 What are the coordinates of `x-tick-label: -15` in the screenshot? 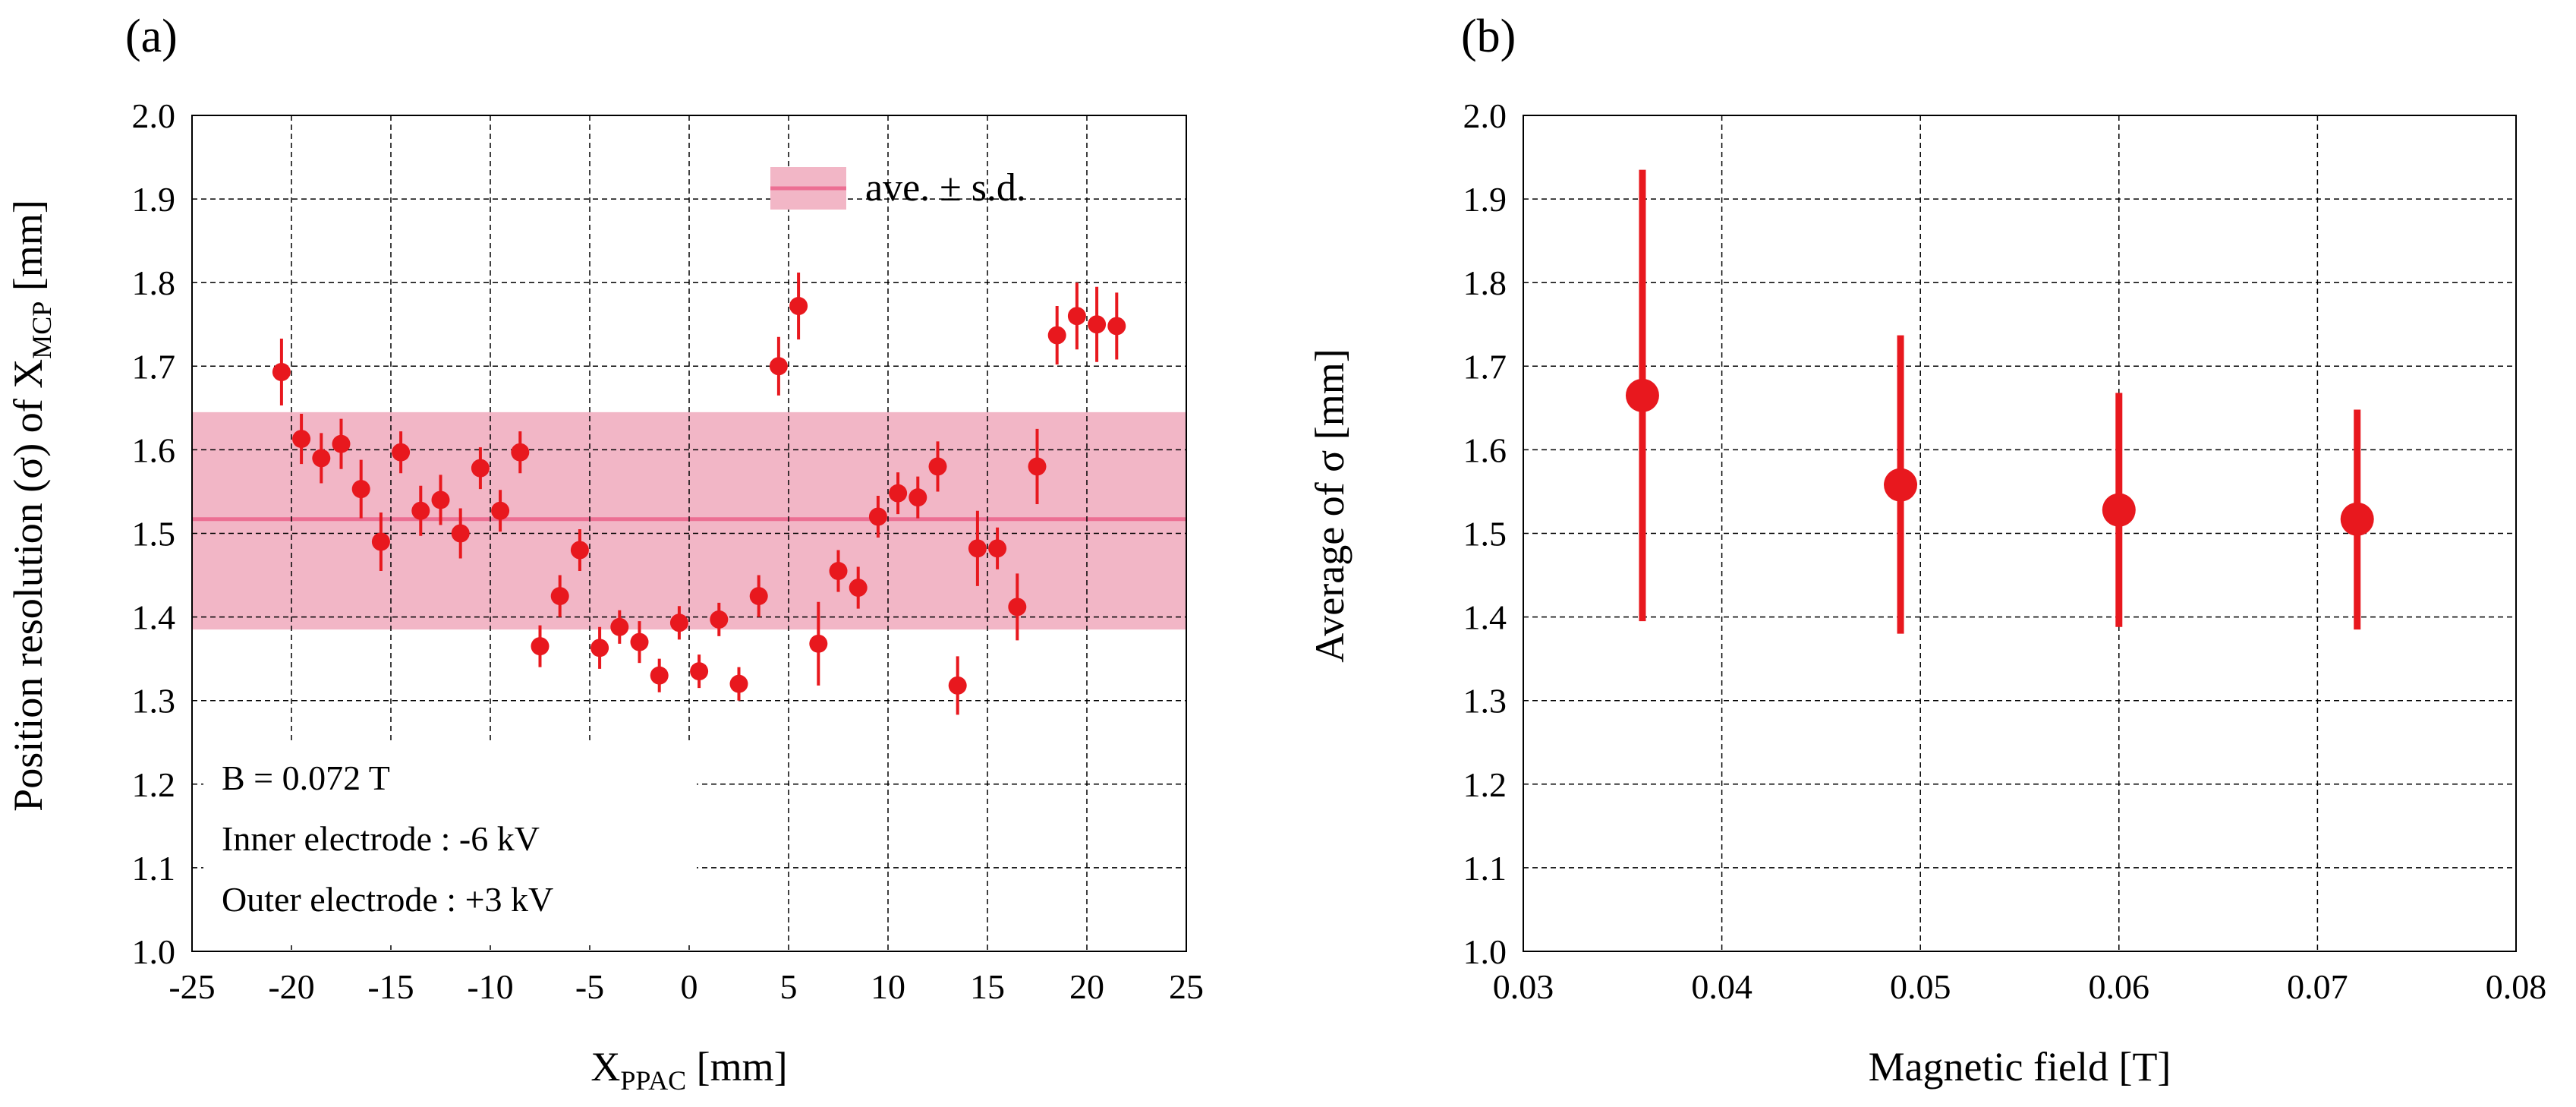 It's located at (390, 986).